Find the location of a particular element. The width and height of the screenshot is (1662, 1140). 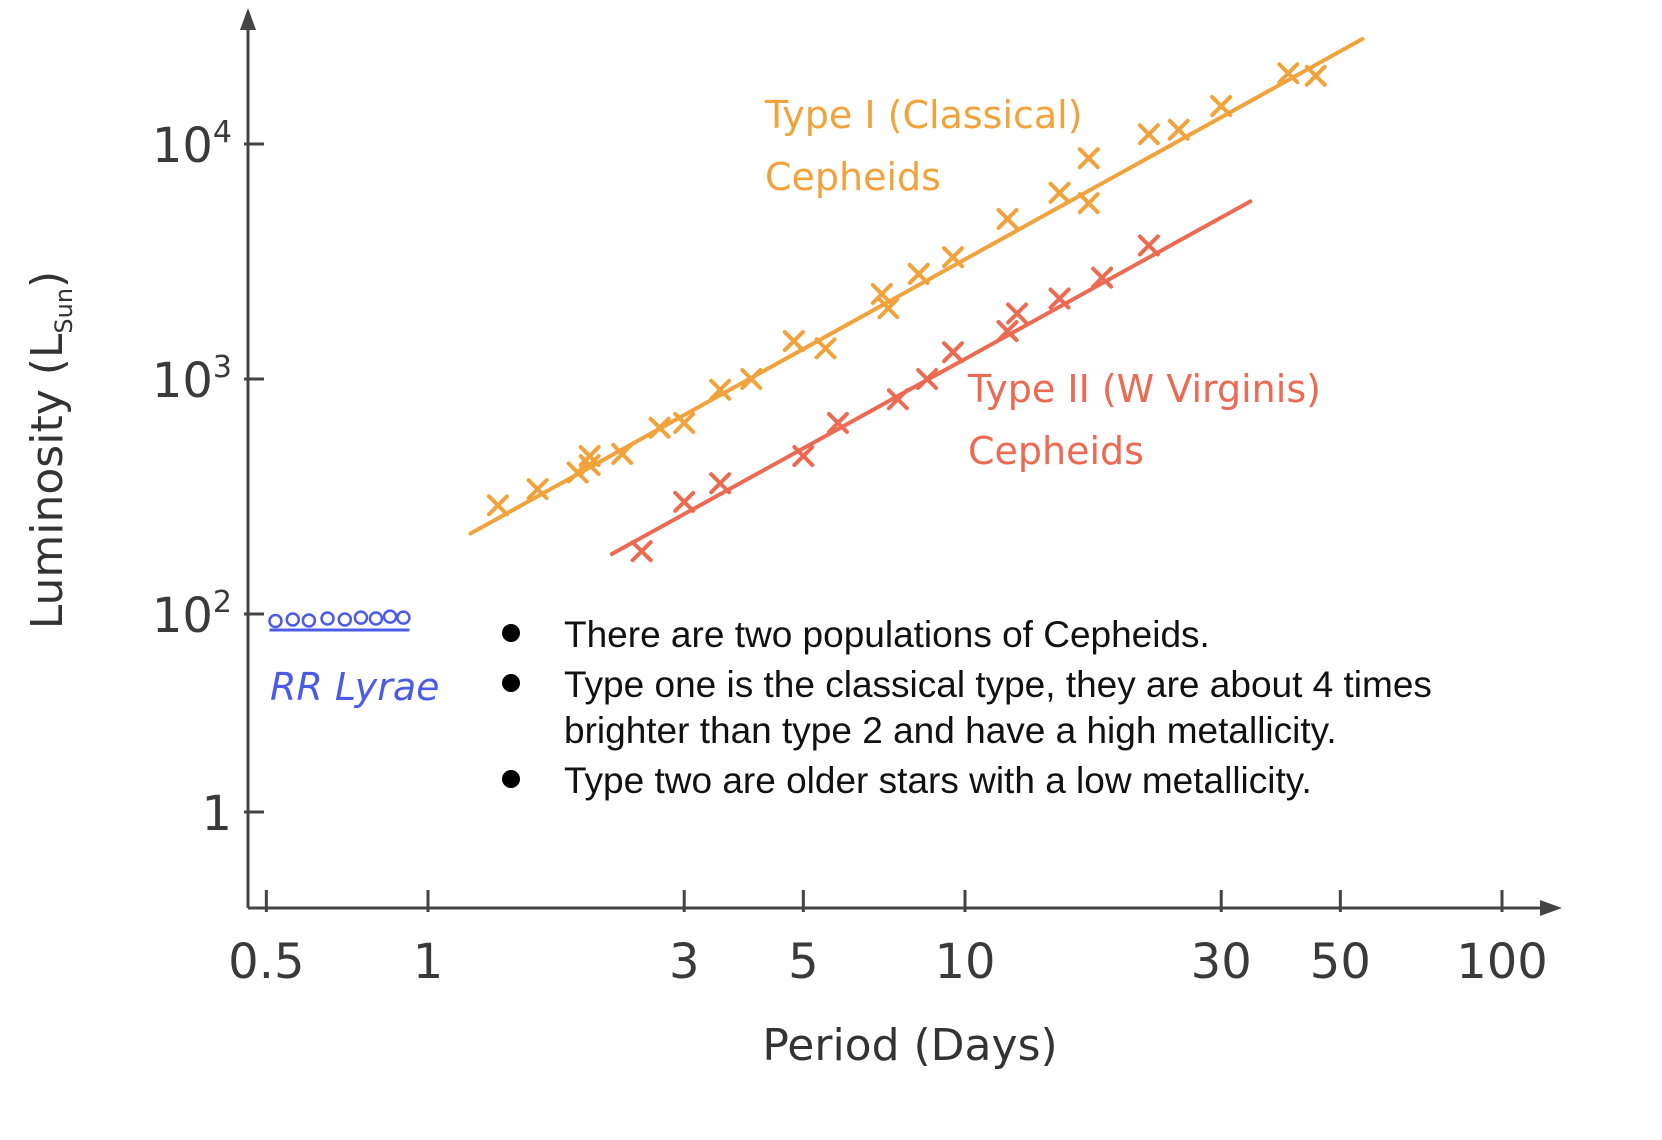

x-axis-arrow is located at coordinates (1551, 908).